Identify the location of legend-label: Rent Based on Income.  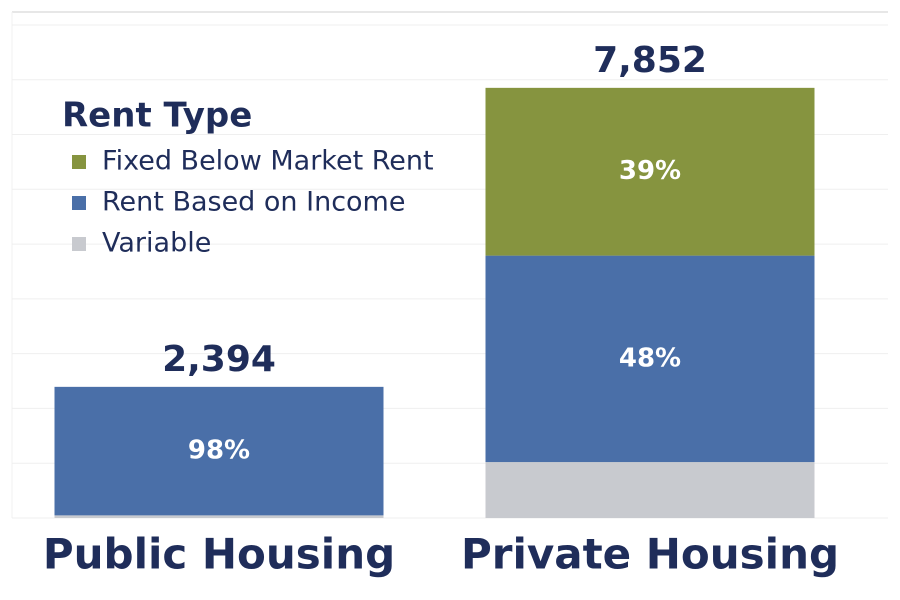
(253, 202).